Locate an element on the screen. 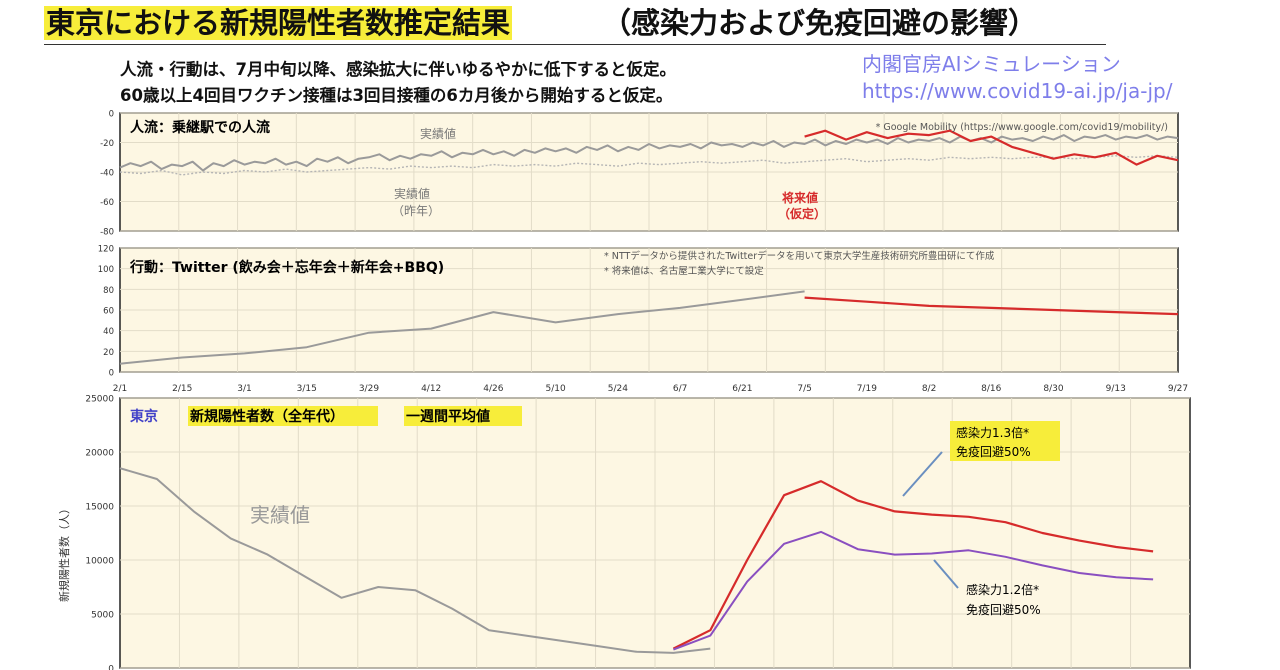 Image resolution: width=1280 pixels, height=670 pixels. behavior-x-tick-label: 5/10 is located at coordinates (556, 389).